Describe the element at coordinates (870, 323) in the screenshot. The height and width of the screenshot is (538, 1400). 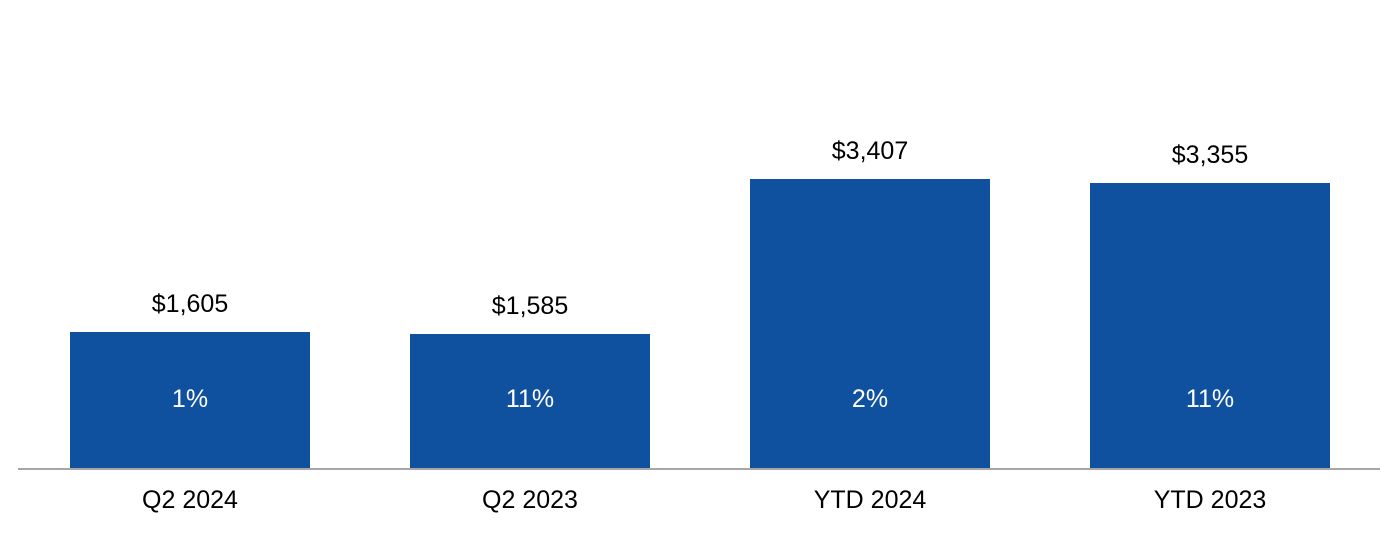
I see `bar-ytd-2024: 2%` at that location.